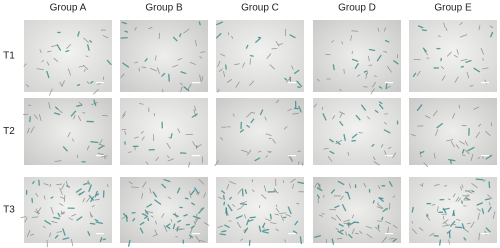 This screenshot has height=248, width=500. What do you see at coordinates (453, 8) in the screenshot?
I see `column-header: Group E` at bounding box center [453, 8].